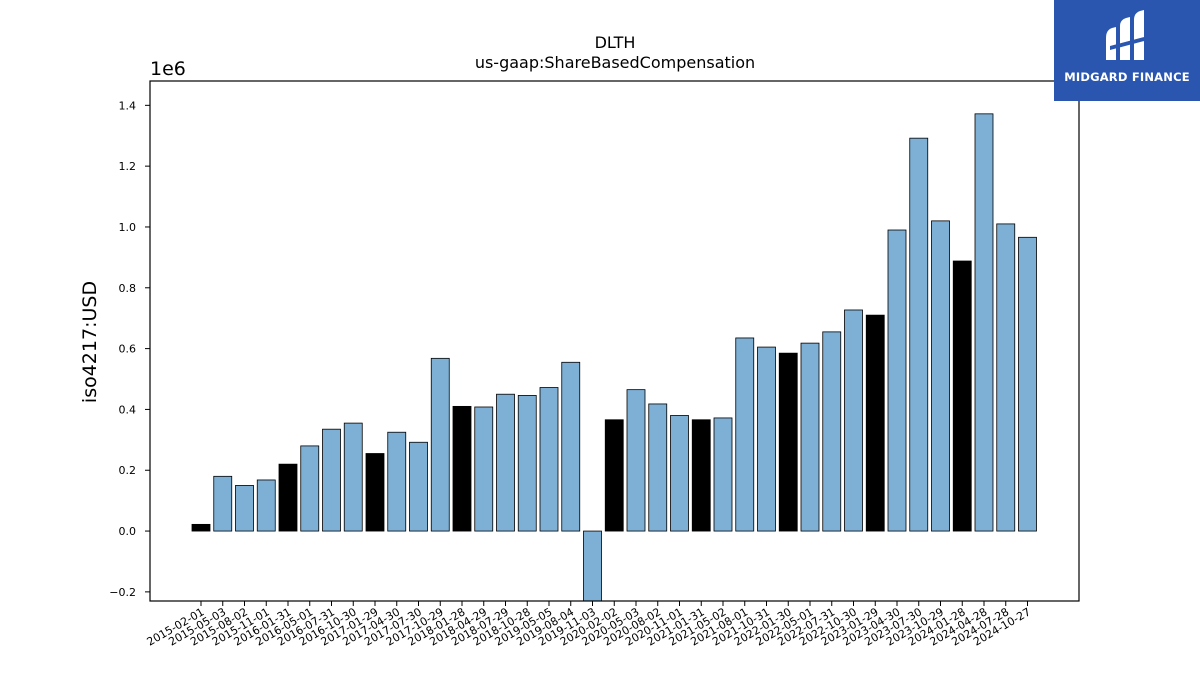  I want to click on y-tick-label: 0.4, so click(128, 409).